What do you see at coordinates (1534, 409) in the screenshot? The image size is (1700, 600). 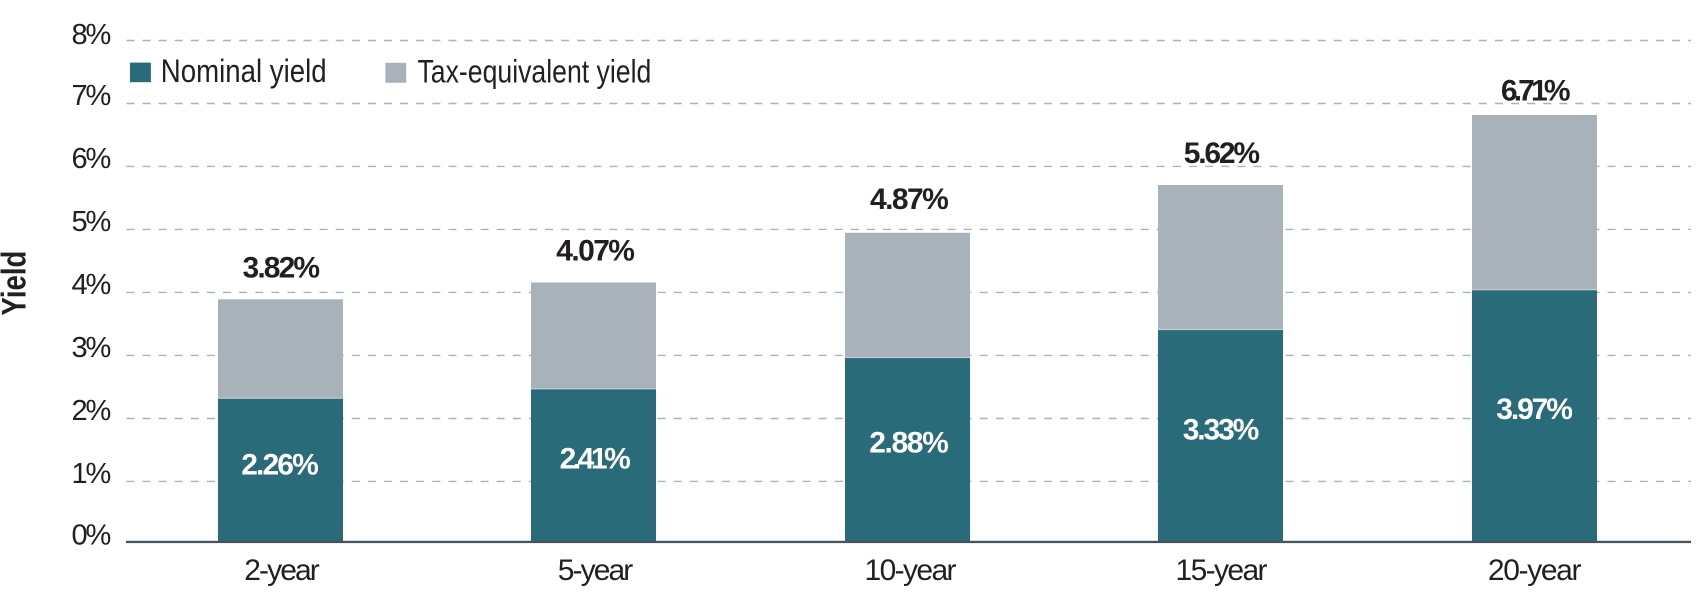 I see `svg-text: 3.97%` at bounding box center [1534, 409].